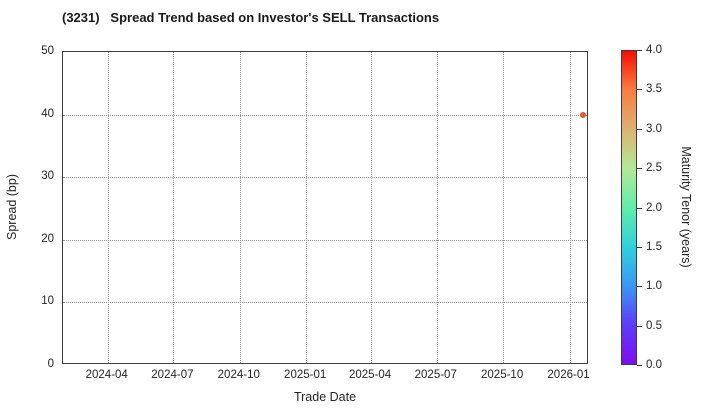  I want to click on colorbar-tick-label: 2.5, so click(654, 168).